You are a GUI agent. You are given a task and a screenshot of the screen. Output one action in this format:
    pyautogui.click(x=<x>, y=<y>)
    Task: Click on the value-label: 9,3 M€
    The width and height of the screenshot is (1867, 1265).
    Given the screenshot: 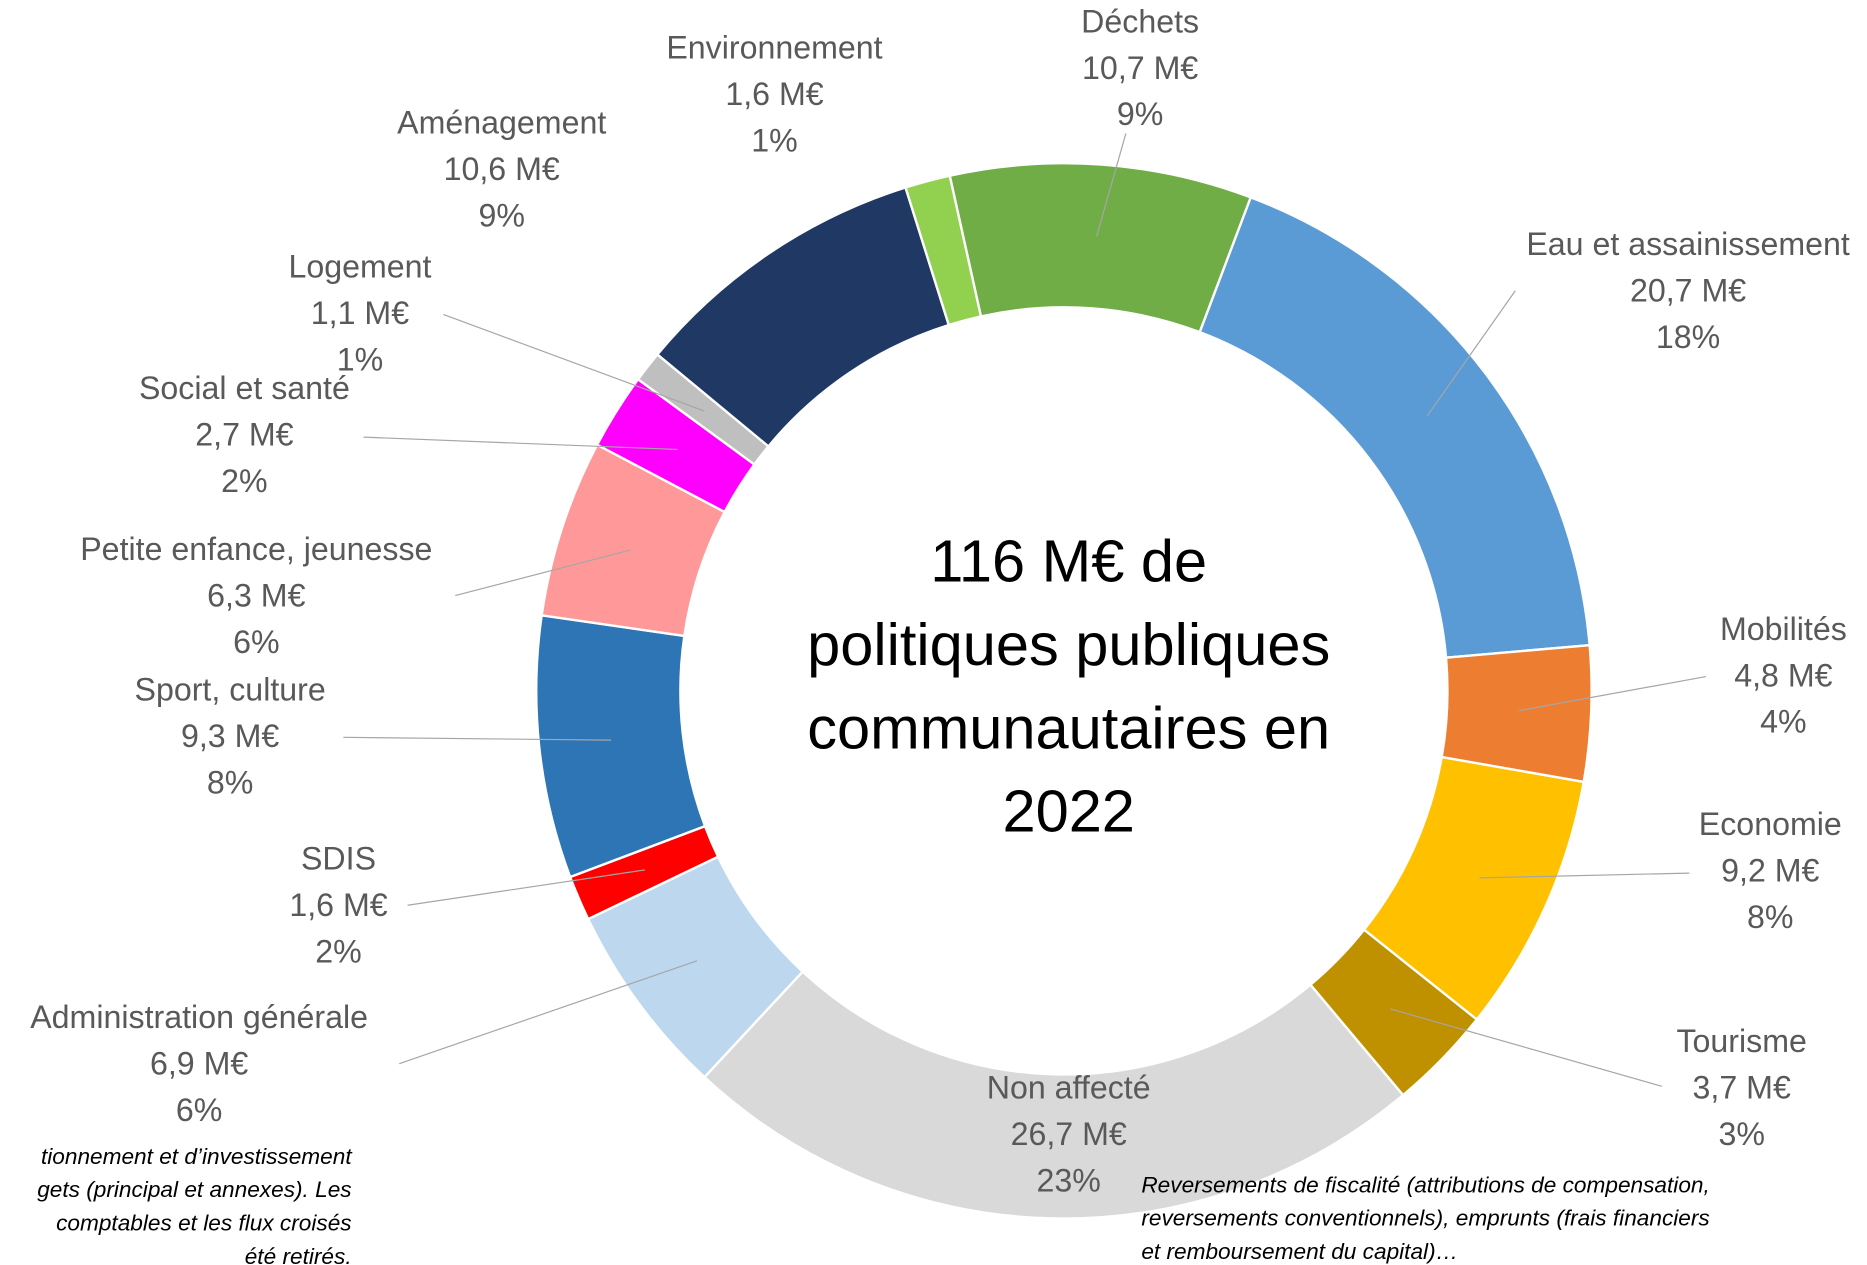 What is the action you would take?
    pyautogui.click(x=230, y=736)
    